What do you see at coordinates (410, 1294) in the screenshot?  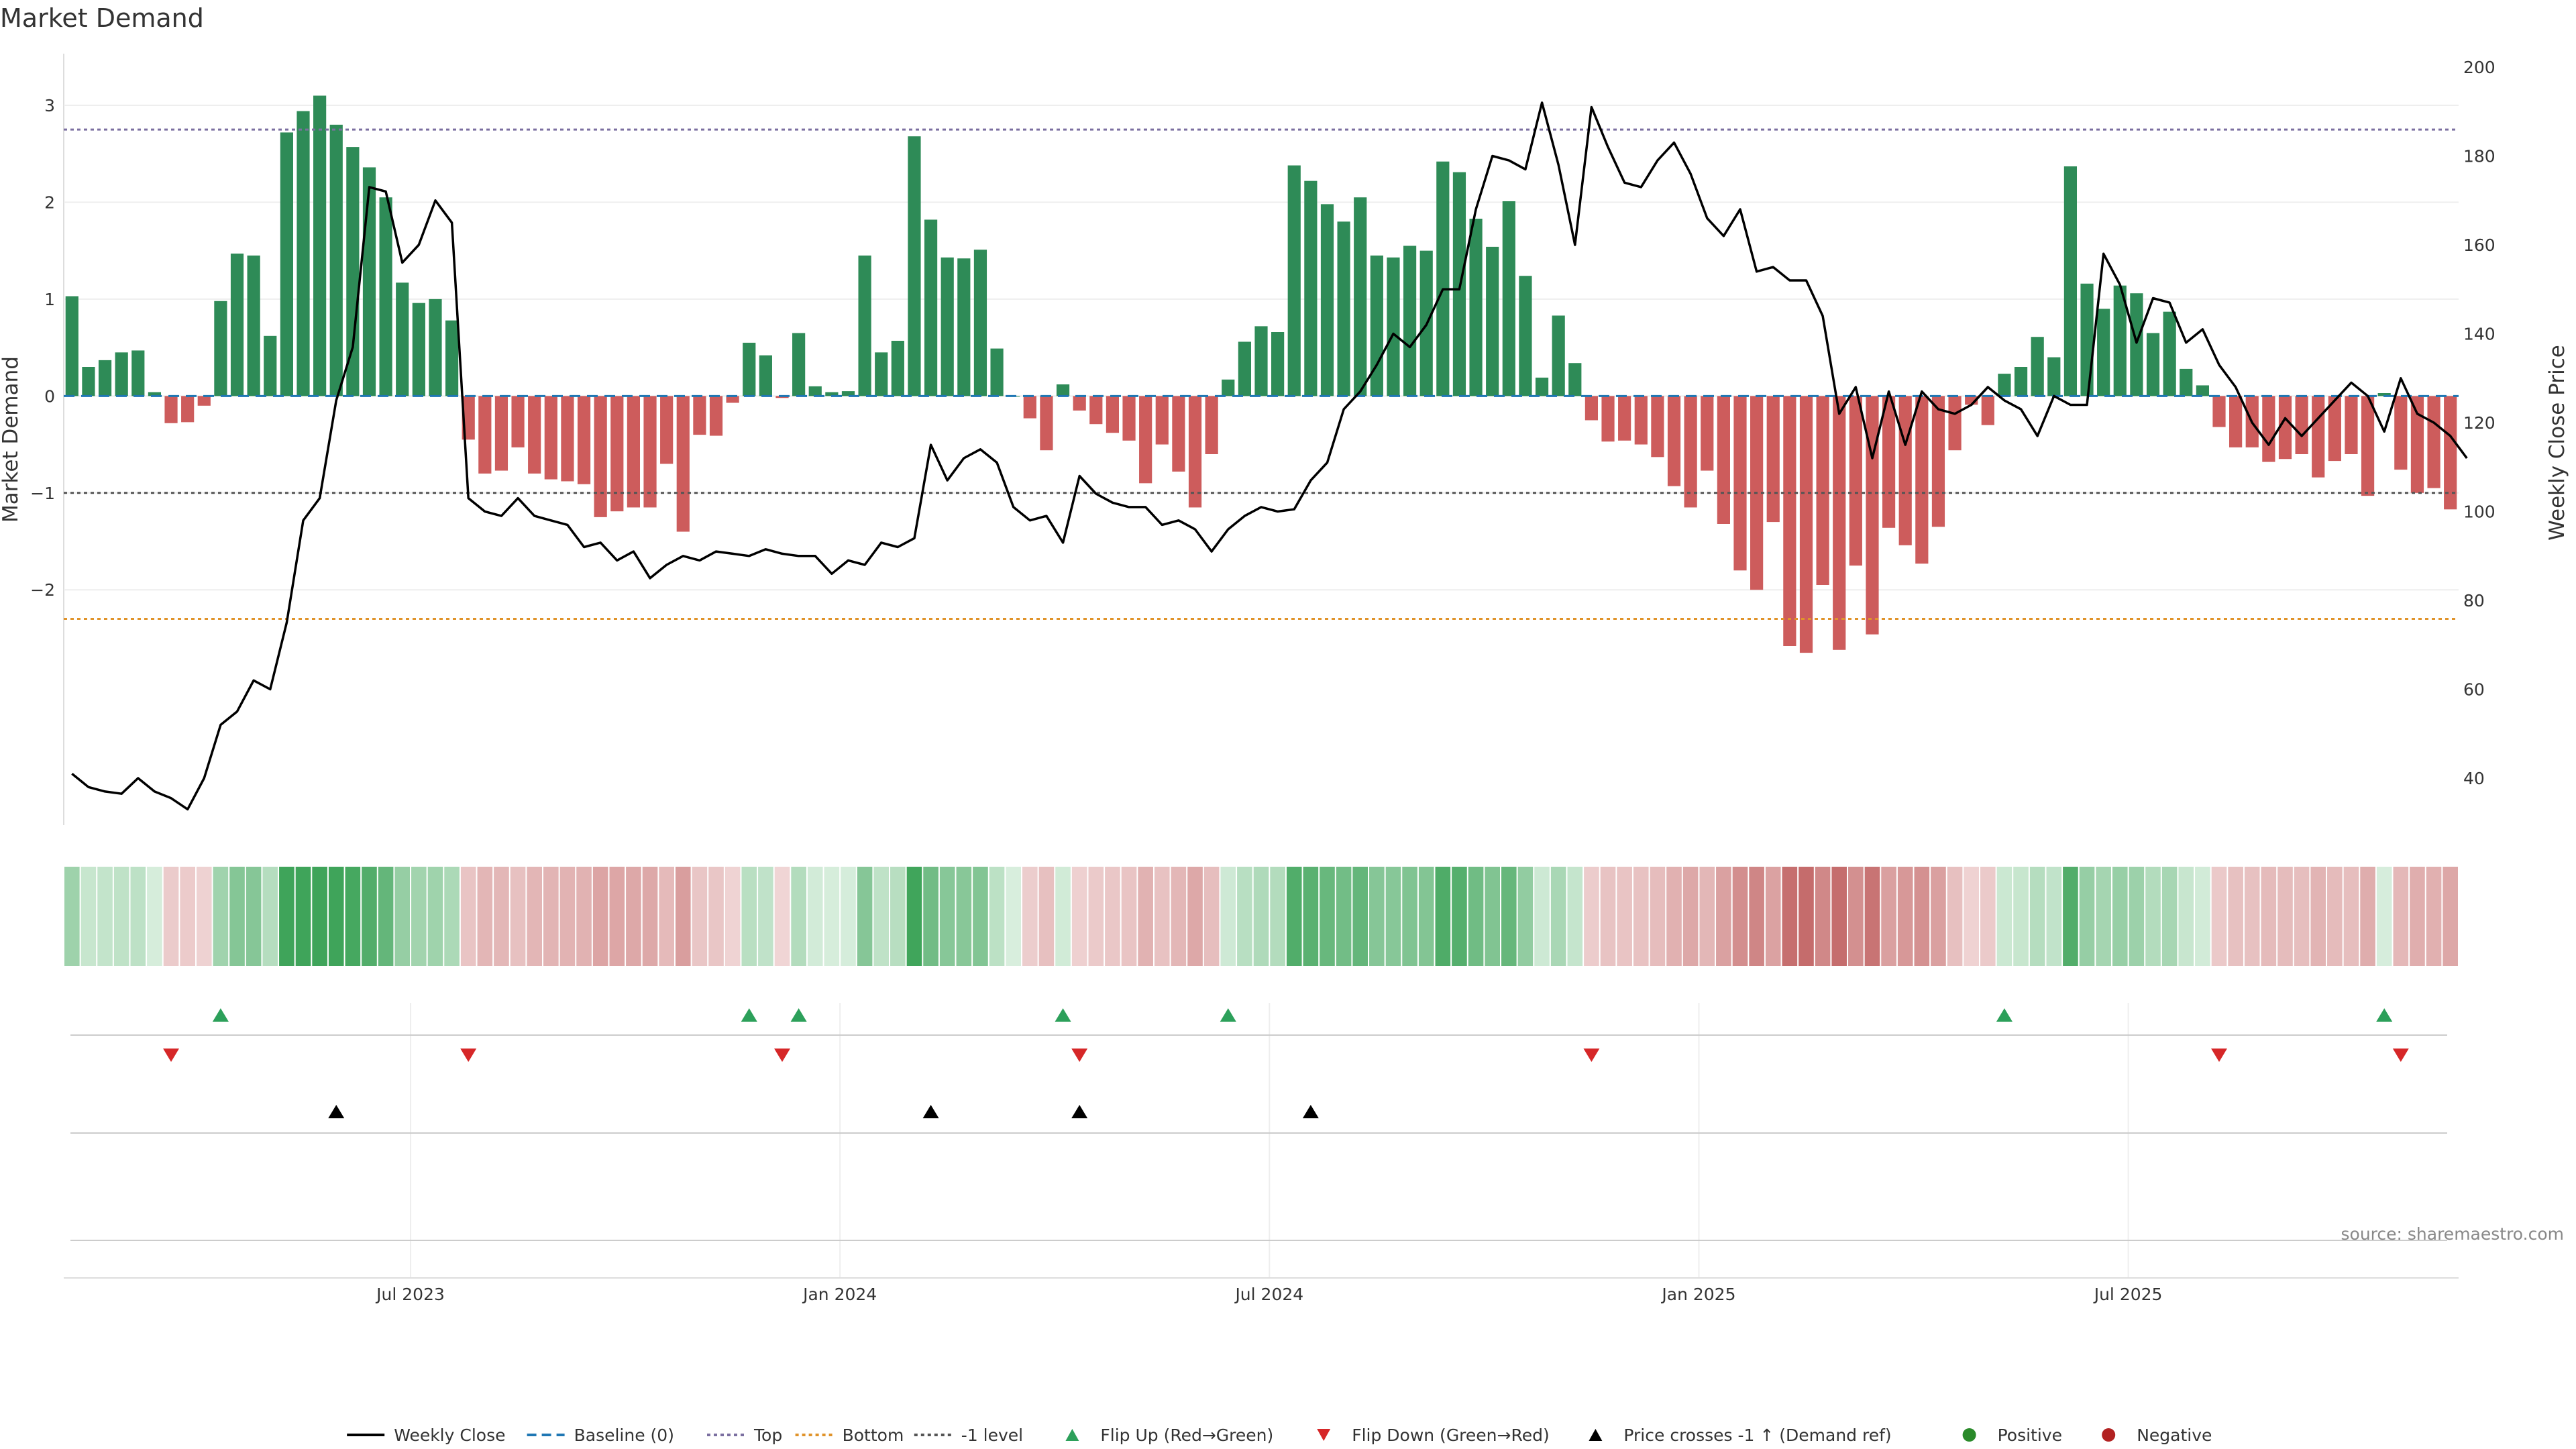 I see `x-tick-label: Jul 2023` at bounding box center [410, 1294].